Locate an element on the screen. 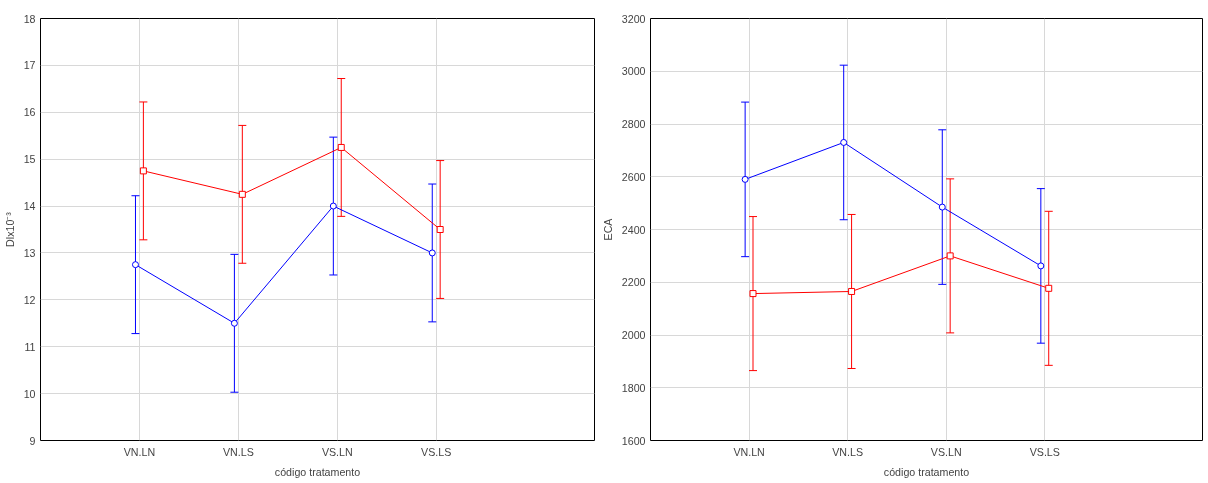  y-tick-label: 10 is located at coordinates (29, 393).